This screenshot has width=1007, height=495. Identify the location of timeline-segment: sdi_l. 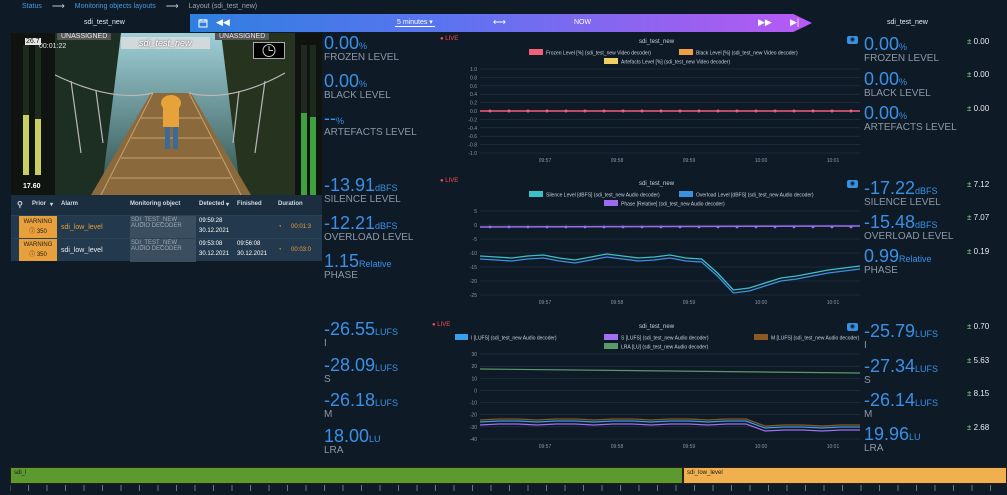
(346, 475).